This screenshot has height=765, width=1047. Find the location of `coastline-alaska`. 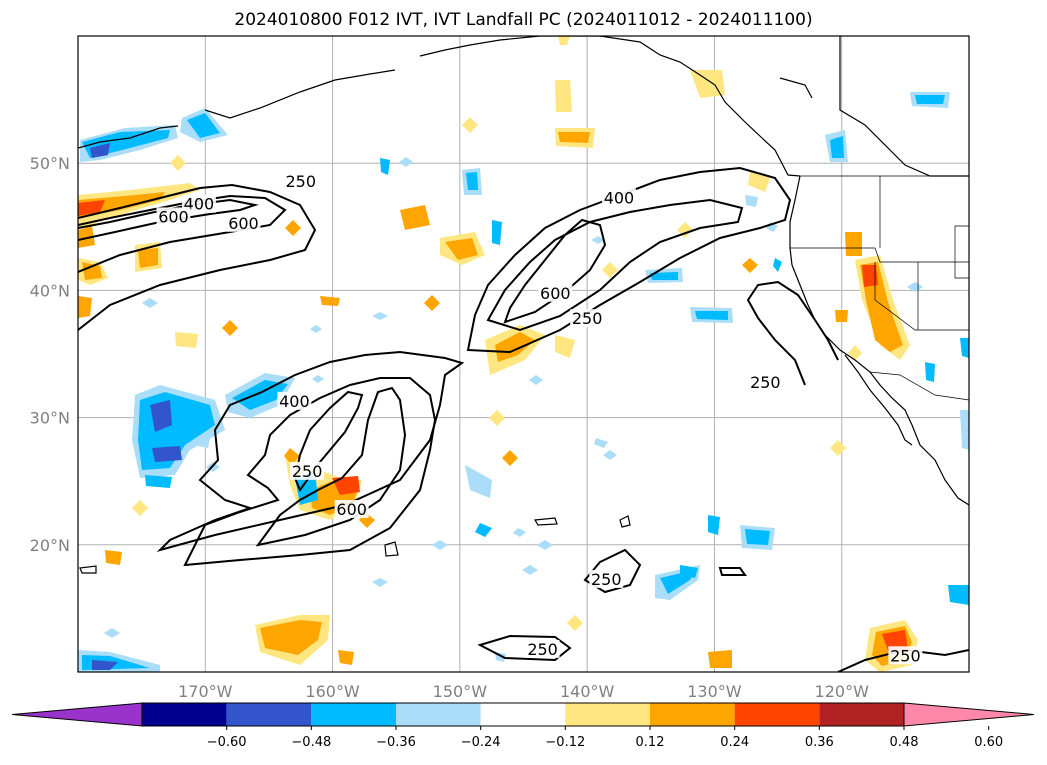

coastline-alaska is located at coordinates (439, 106).